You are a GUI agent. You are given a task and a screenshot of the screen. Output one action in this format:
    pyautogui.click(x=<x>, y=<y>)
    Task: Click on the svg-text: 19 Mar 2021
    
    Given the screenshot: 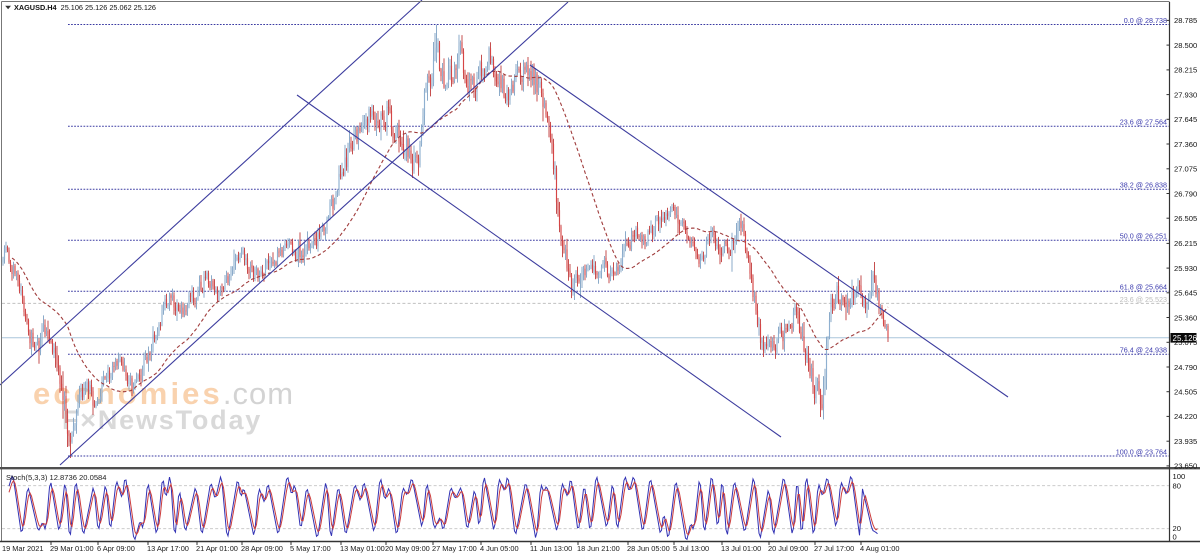 What is the action you would take?
    pyautogui.click(x=23, y=548)
    